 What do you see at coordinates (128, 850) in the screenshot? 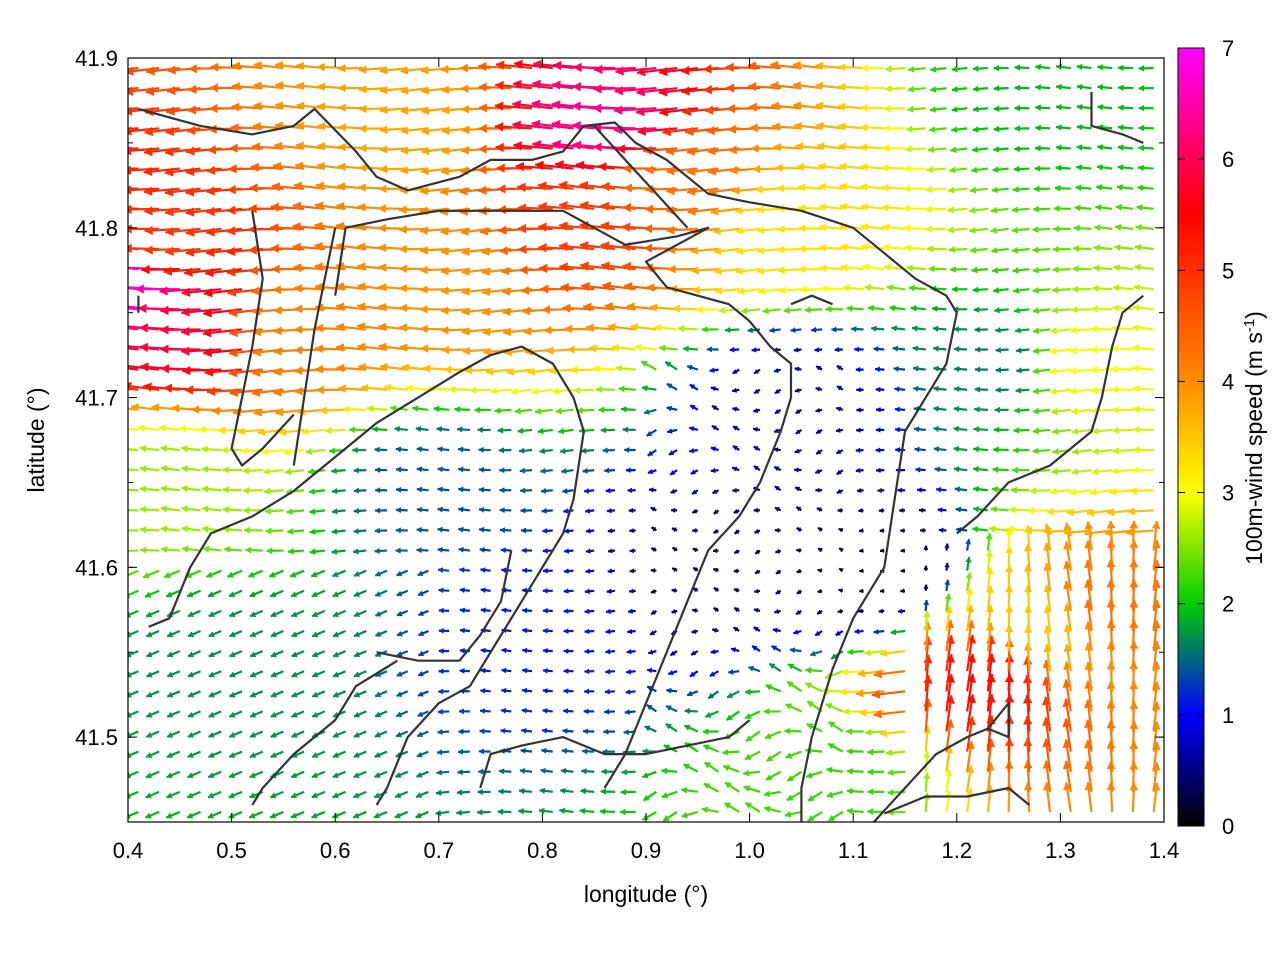
I see `x-tick-label: 0.4` at bounding box center [128, 850].